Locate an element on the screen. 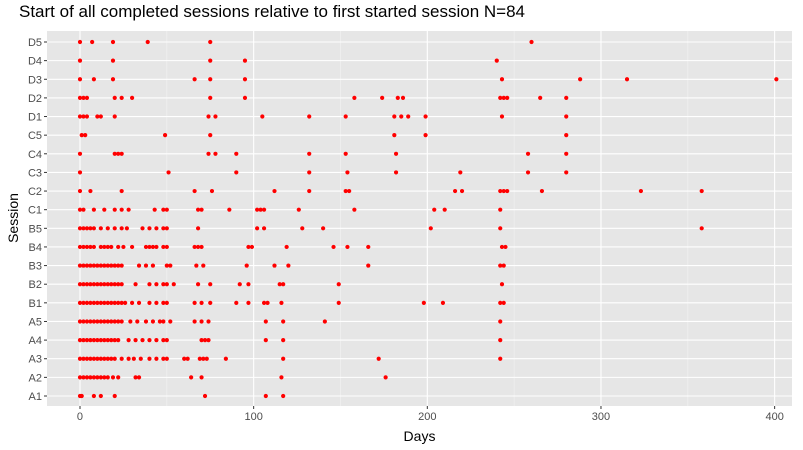 This screenshot has width=803, height=450. x-tick-label: 400 is located at coordinates (774, 417).